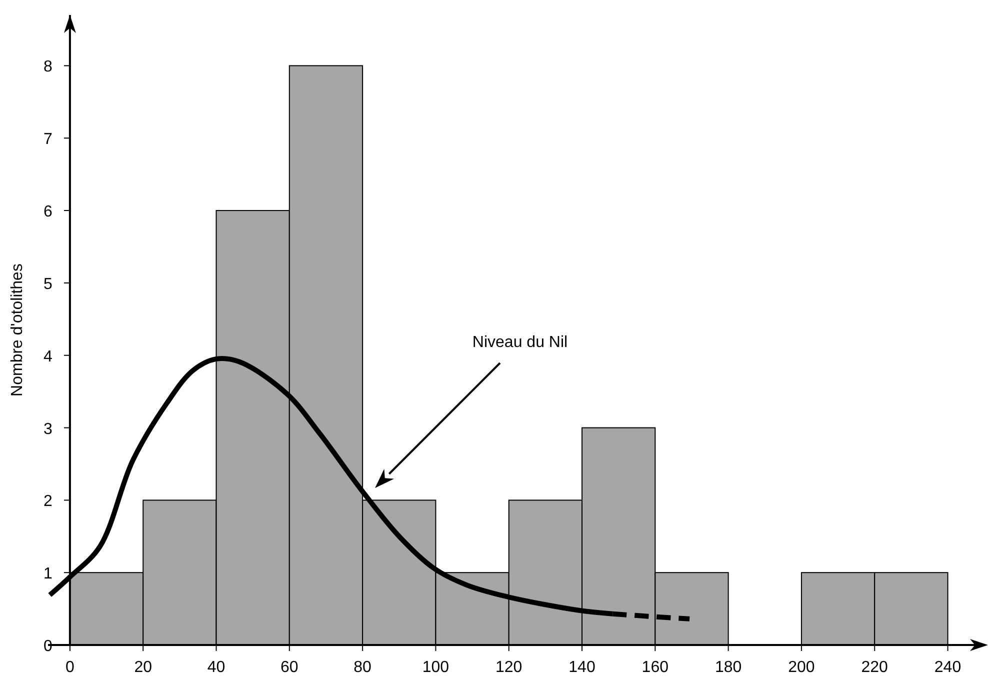 The height and width of the screenshot is (688, 995). What do you see at coordinates (520, 342) in the screenshot?
I see `annotation: Niveau du Nil` at bounding box center [520, 342].